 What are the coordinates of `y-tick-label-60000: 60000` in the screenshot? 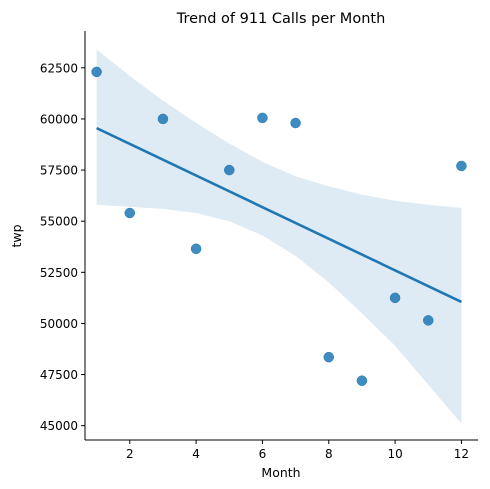 It's located at (59, 119).